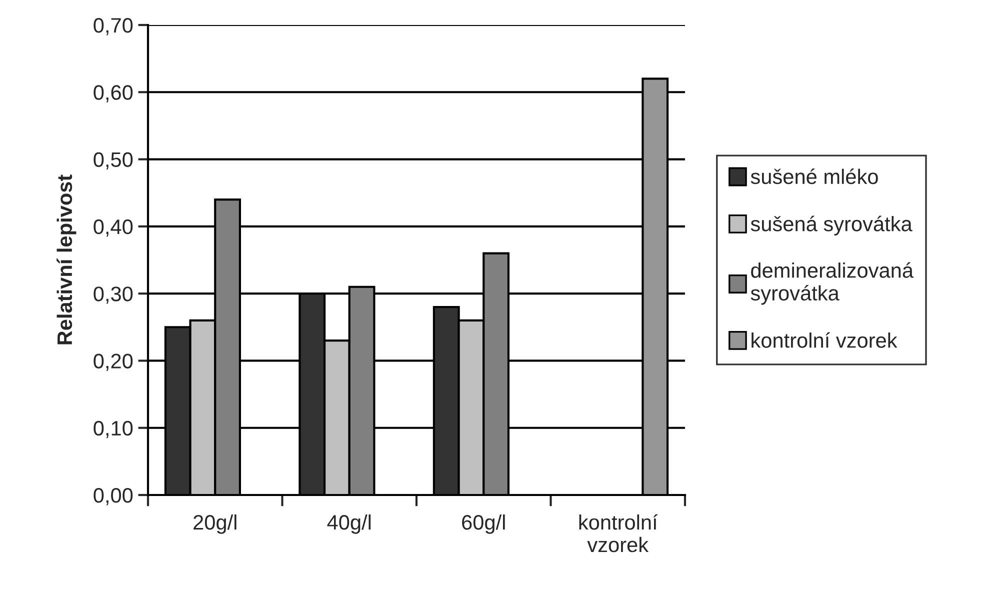 Image resolution: width=993 pixels, height=599 pixels. What do you see at coordinates (113, 161) in the screenshot?
I see `y-tick-label: 0,50` at bounding box center [113, 161].